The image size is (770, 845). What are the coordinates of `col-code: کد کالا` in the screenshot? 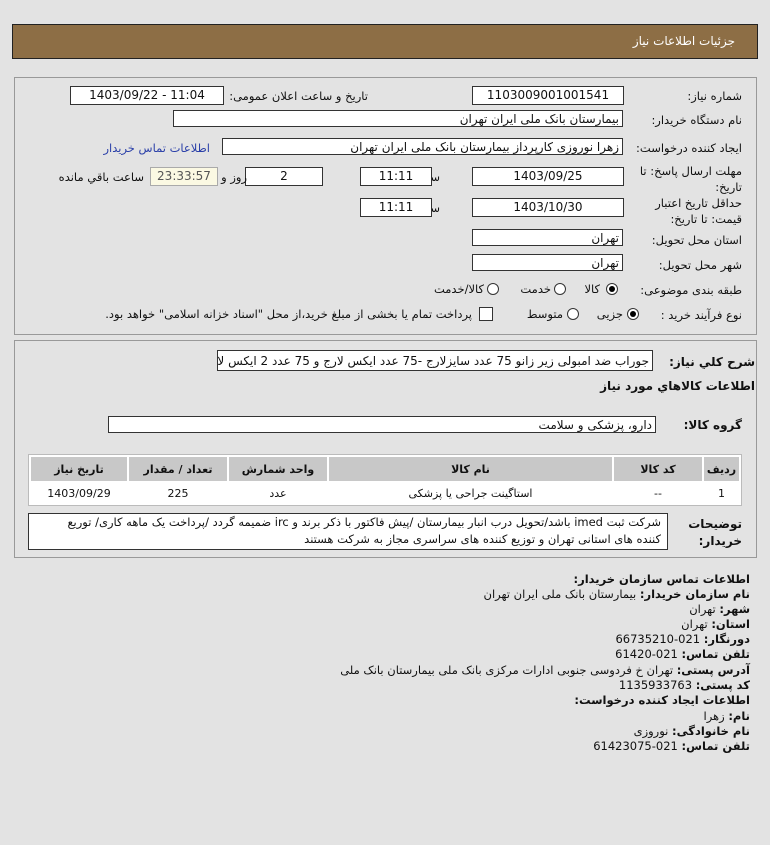 It's located at (658, 469).